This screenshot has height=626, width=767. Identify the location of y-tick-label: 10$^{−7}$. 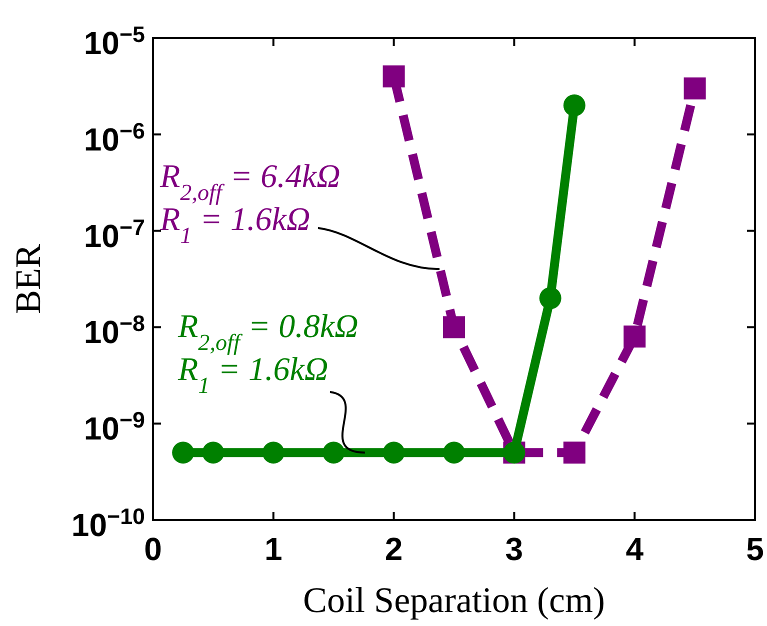
(114, 234).